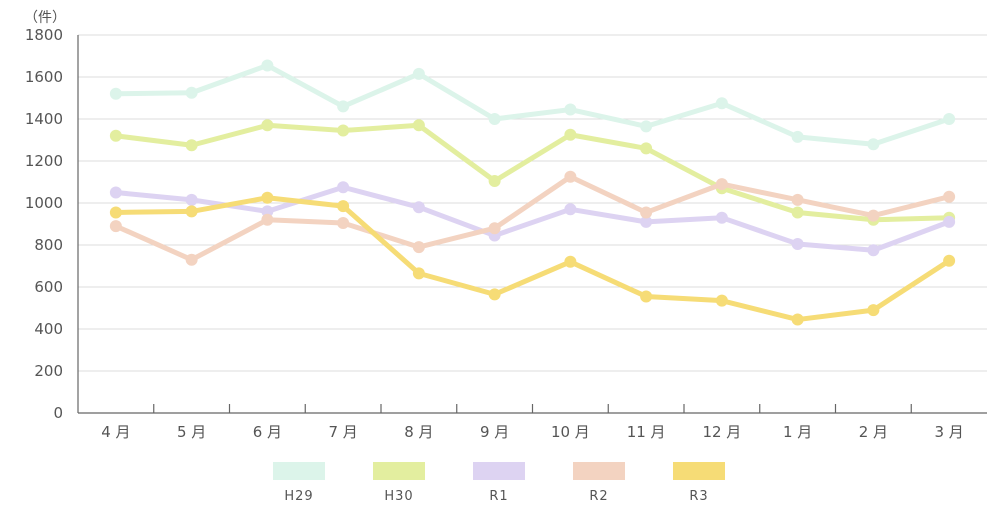 The width and height of the screenshot is (1000, 510). Describe the element at coordinates (342, 432) in the screenshot. I see `x-tick-label: 7 月` at that location.